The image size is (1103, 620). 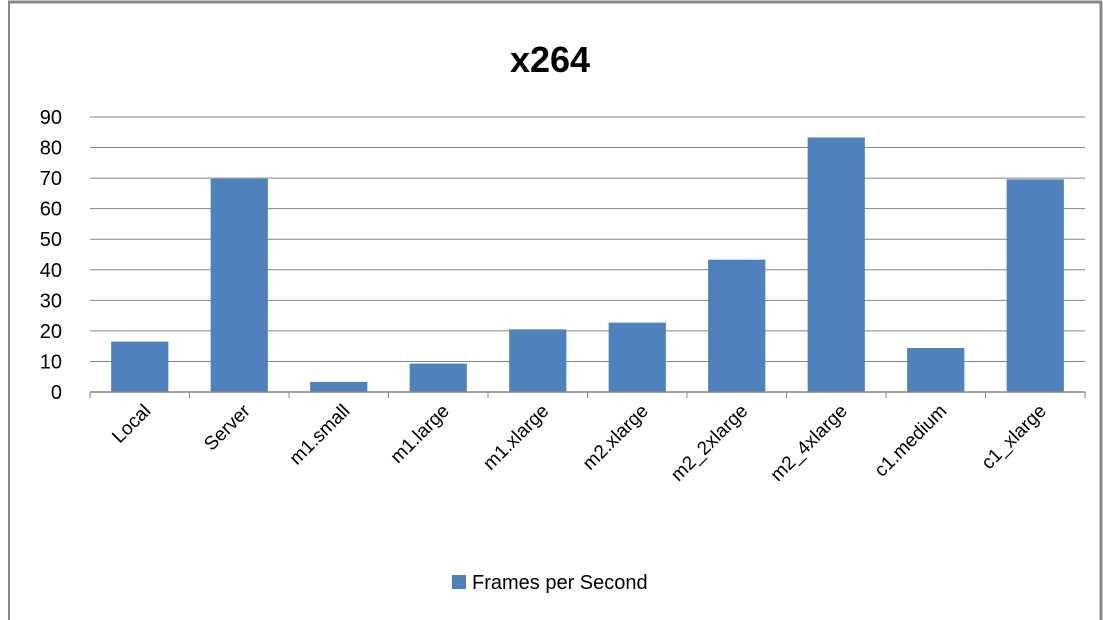 I want to click on chart-title: x264, so click(x=550, y=59).